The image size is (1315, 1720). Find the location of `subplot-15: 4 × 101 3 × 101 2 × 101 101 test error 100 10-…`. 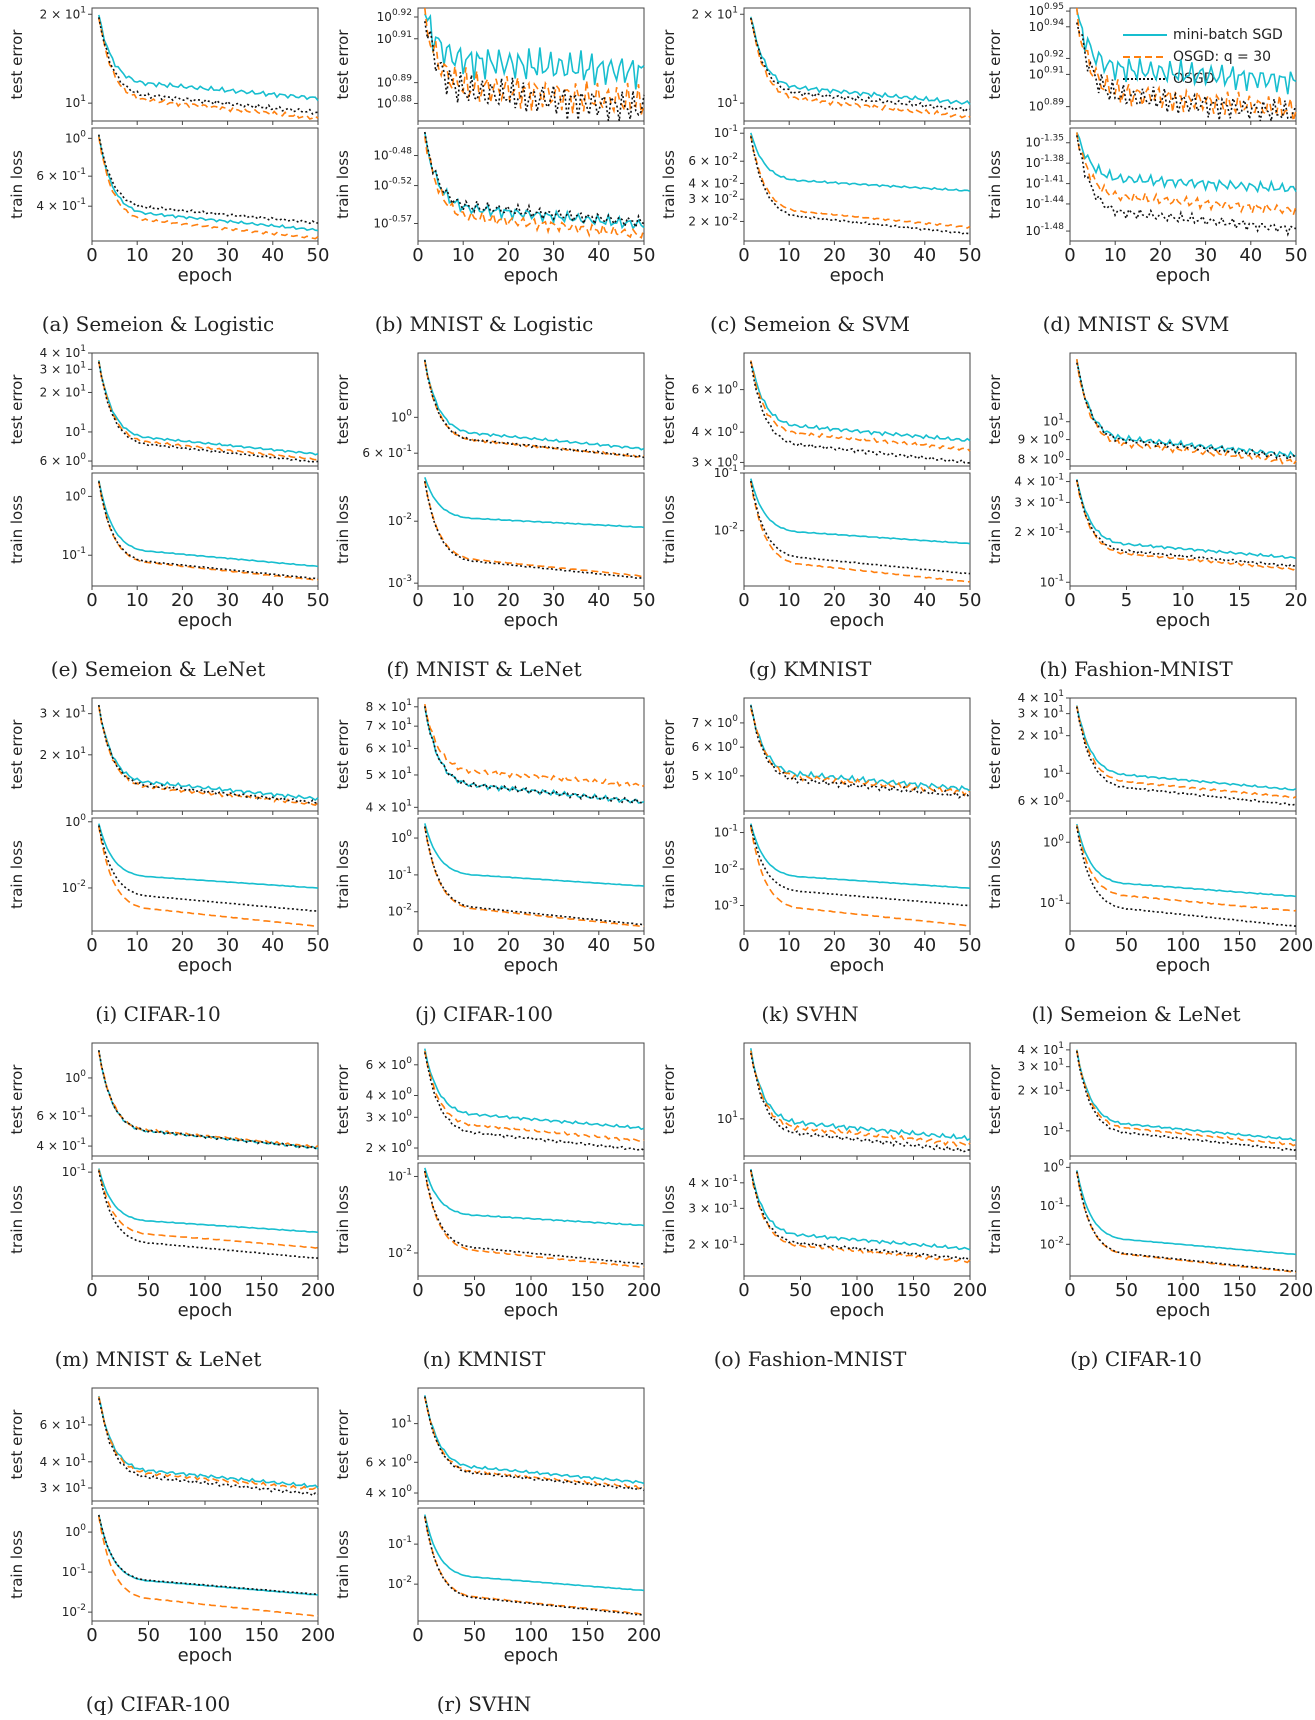

subplot-15: 4 × 101 3 × 101 2 × 101 101 test error 100 10-… is located at coordinates (1145, 1205).